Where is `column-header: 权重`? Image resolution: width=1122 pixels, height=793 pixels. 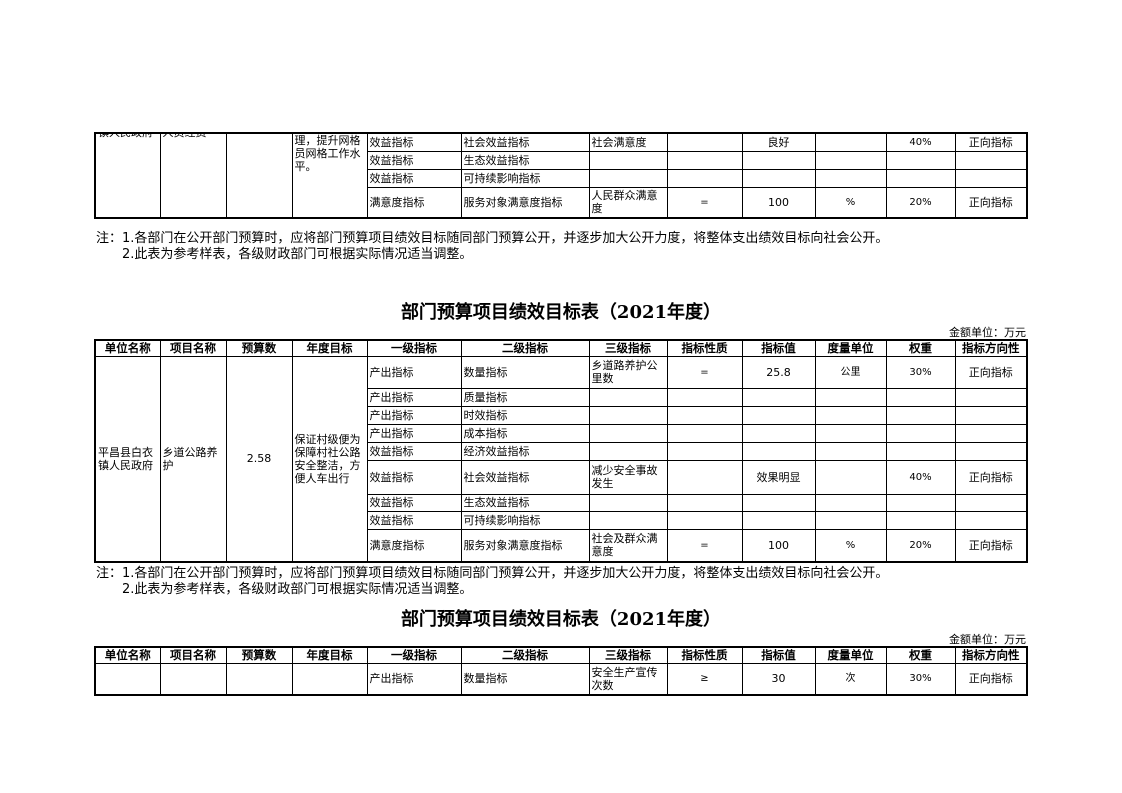
column-header: 权重 is located at coordinates (920, 348).